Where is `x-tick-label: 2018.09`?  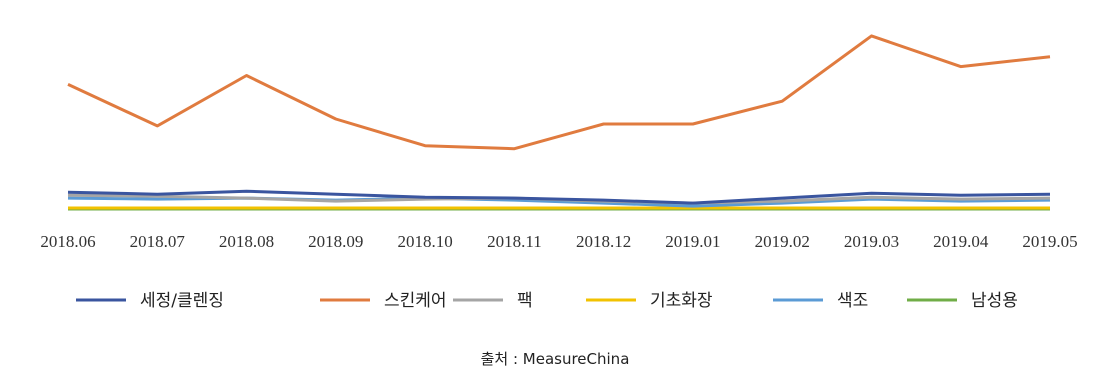
x-tick-label: 2018.09 is located at coordinates (335, 241).